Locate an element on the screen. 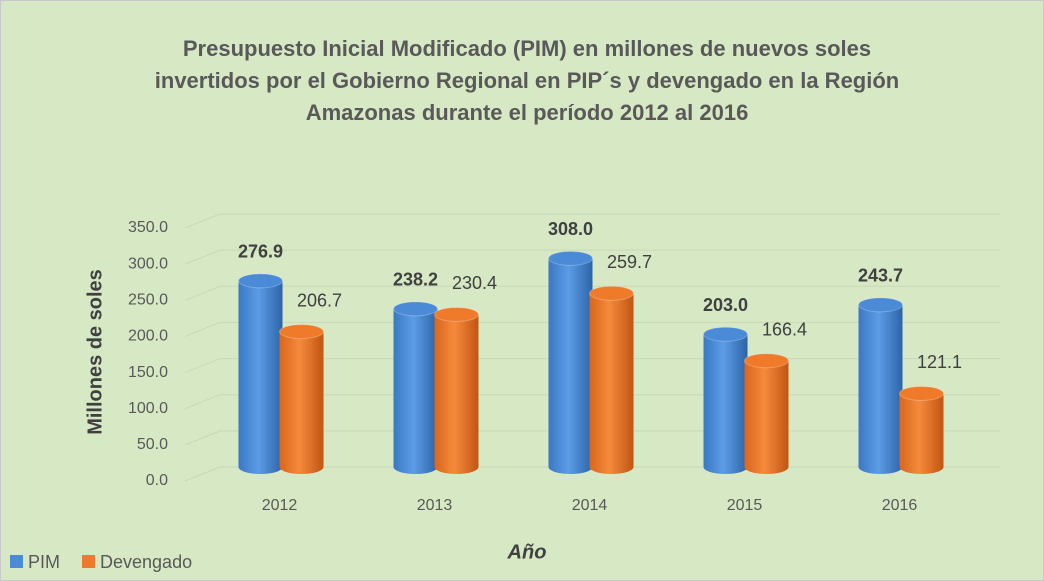 This screenshot has height=581, width=1044. value-label: 230.4 is located at coordinates (474, 283).